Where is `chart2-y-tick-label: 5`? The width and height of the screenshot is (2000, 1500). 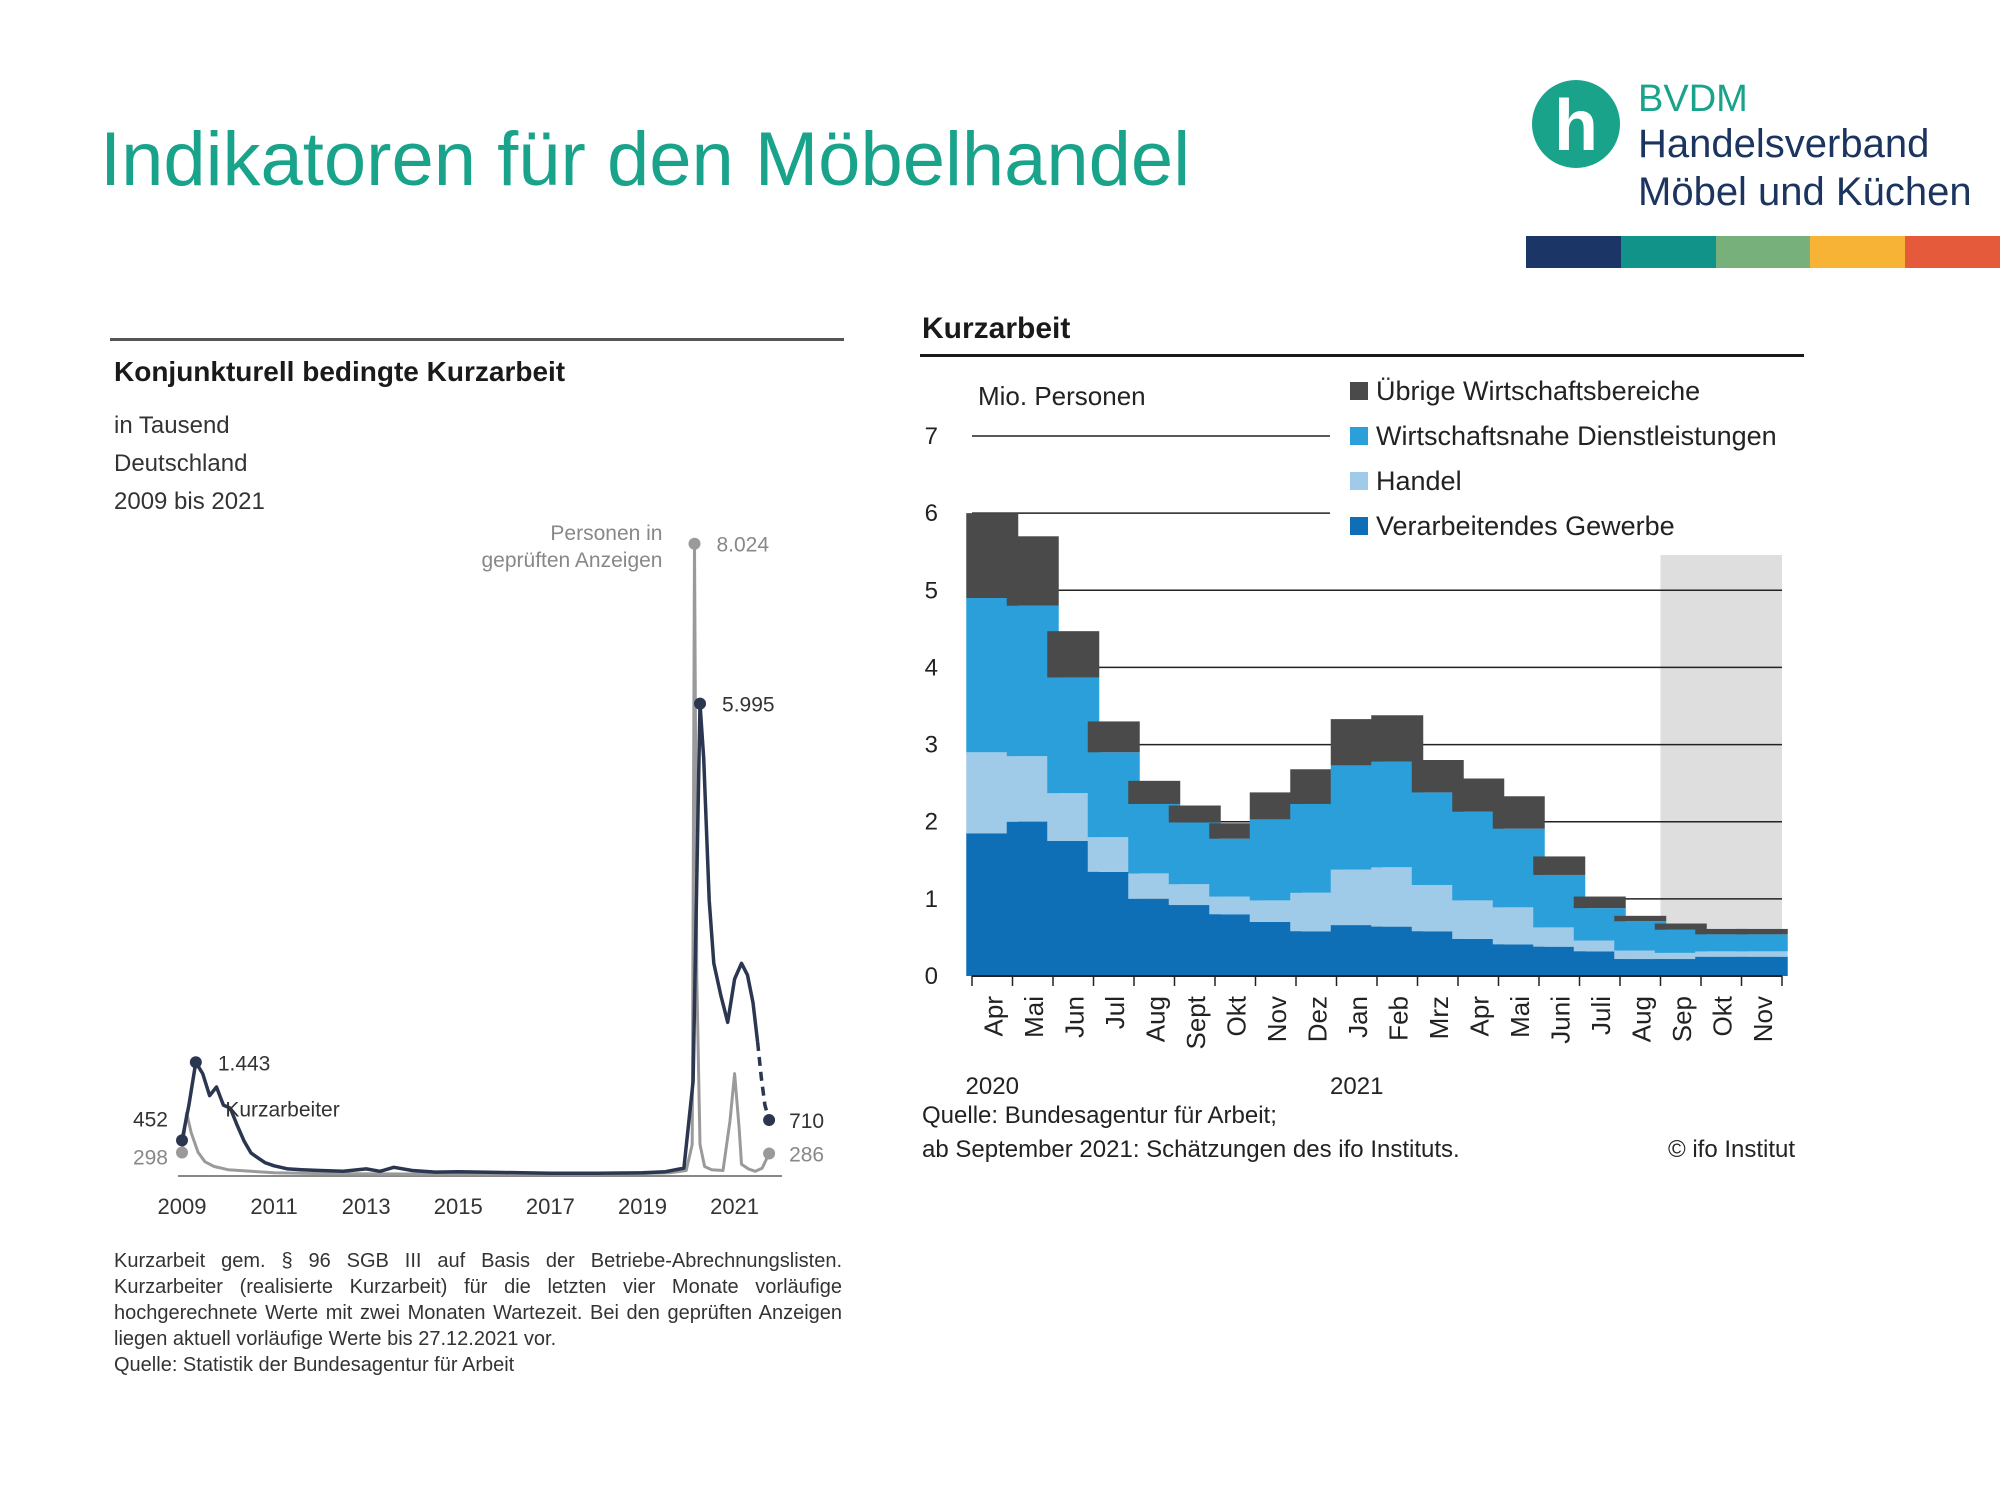
chart2-y-tick-label: 5 is located at coordinates (931, 590).